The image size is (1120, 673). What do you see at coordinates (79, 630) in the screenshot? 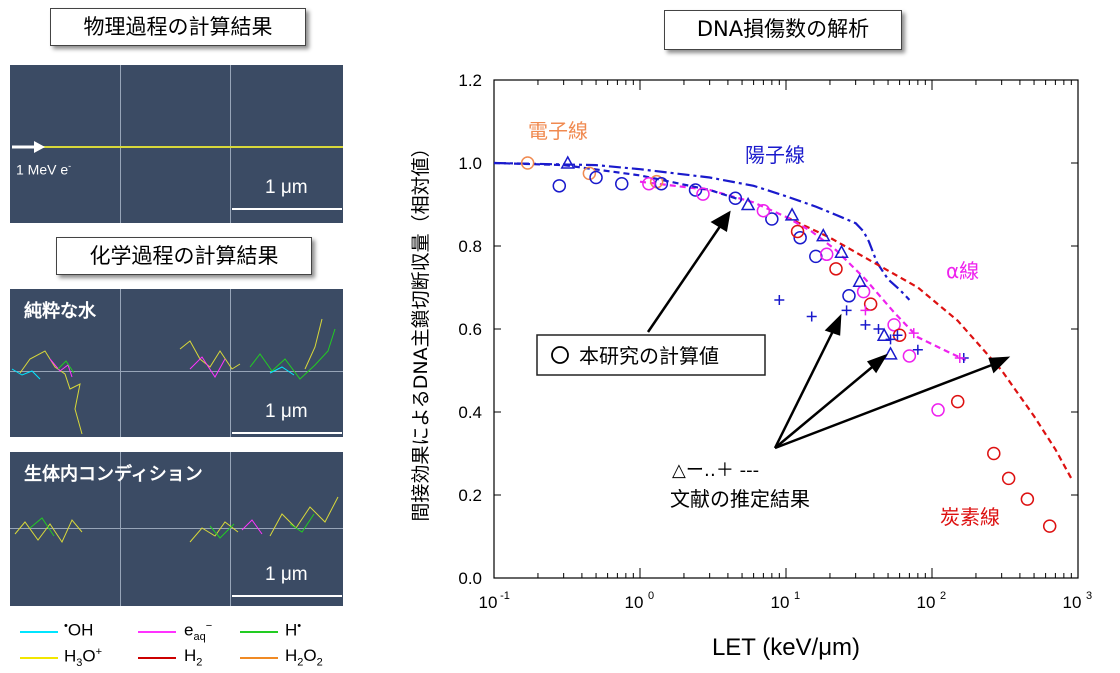
I see `legend-oh: •OH` at bounding box center [79, 630].